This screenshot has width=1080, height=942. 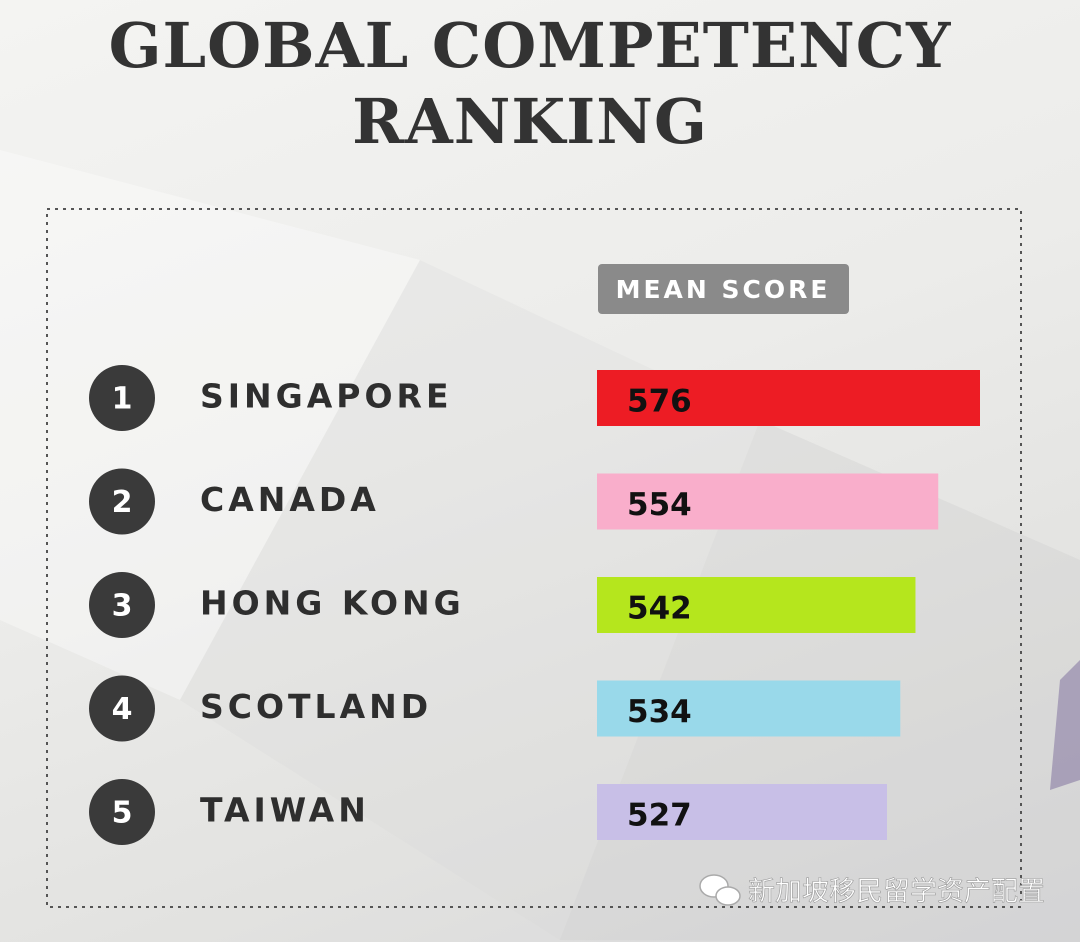 What do you see at coordinates (326, 396) in the screenshot?
I see `category-label: SINGAPORE` at bounding box center [326, 396].